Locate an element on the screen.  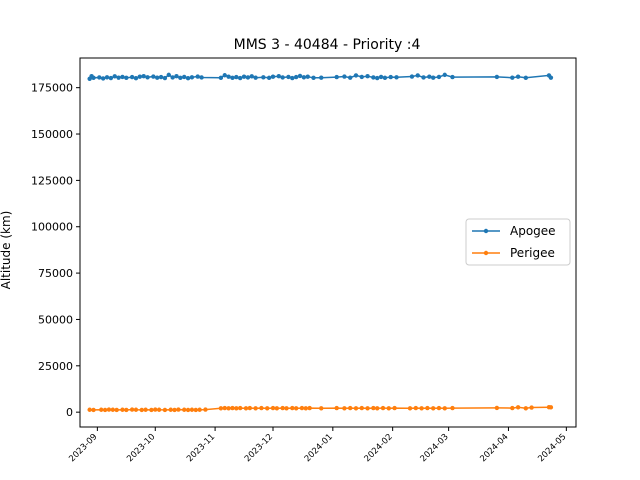
legend-marker-apogee is located at coordinates (486, 231).